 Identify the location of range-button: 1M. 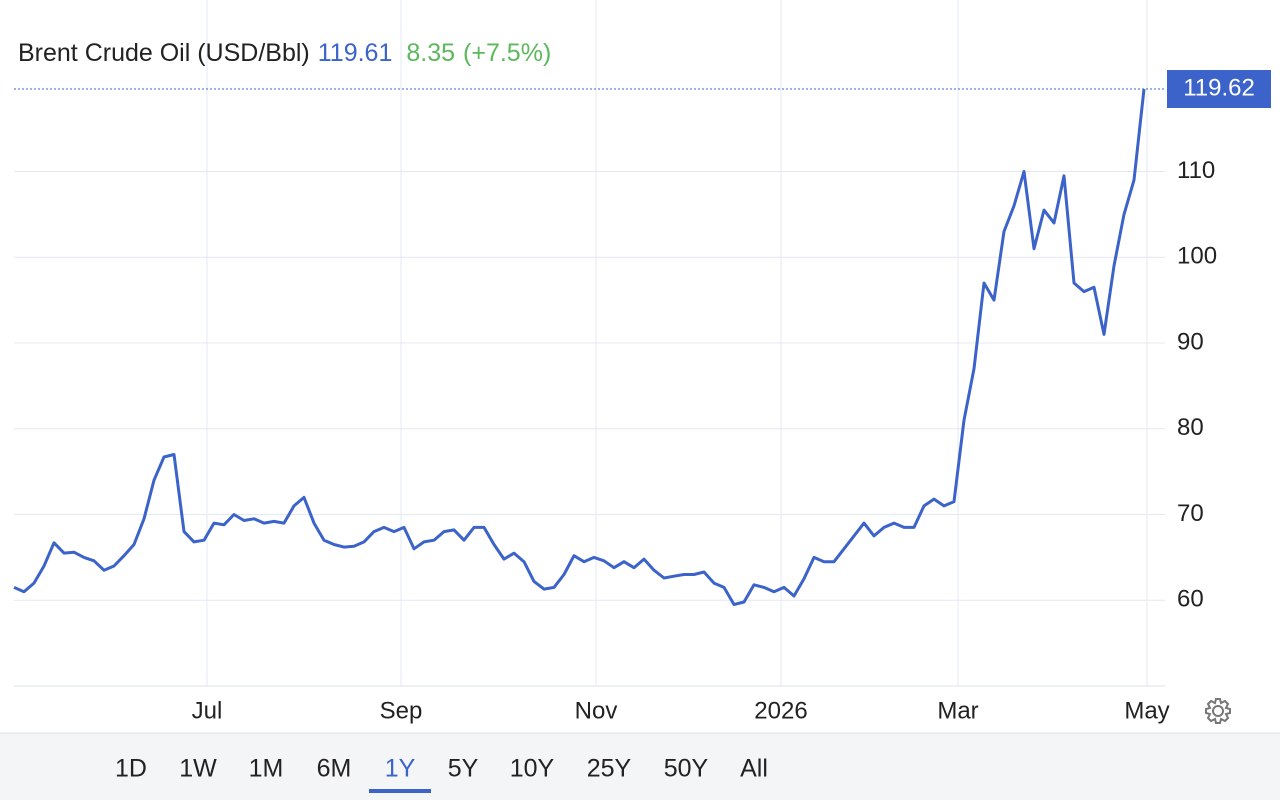
(266, 769).